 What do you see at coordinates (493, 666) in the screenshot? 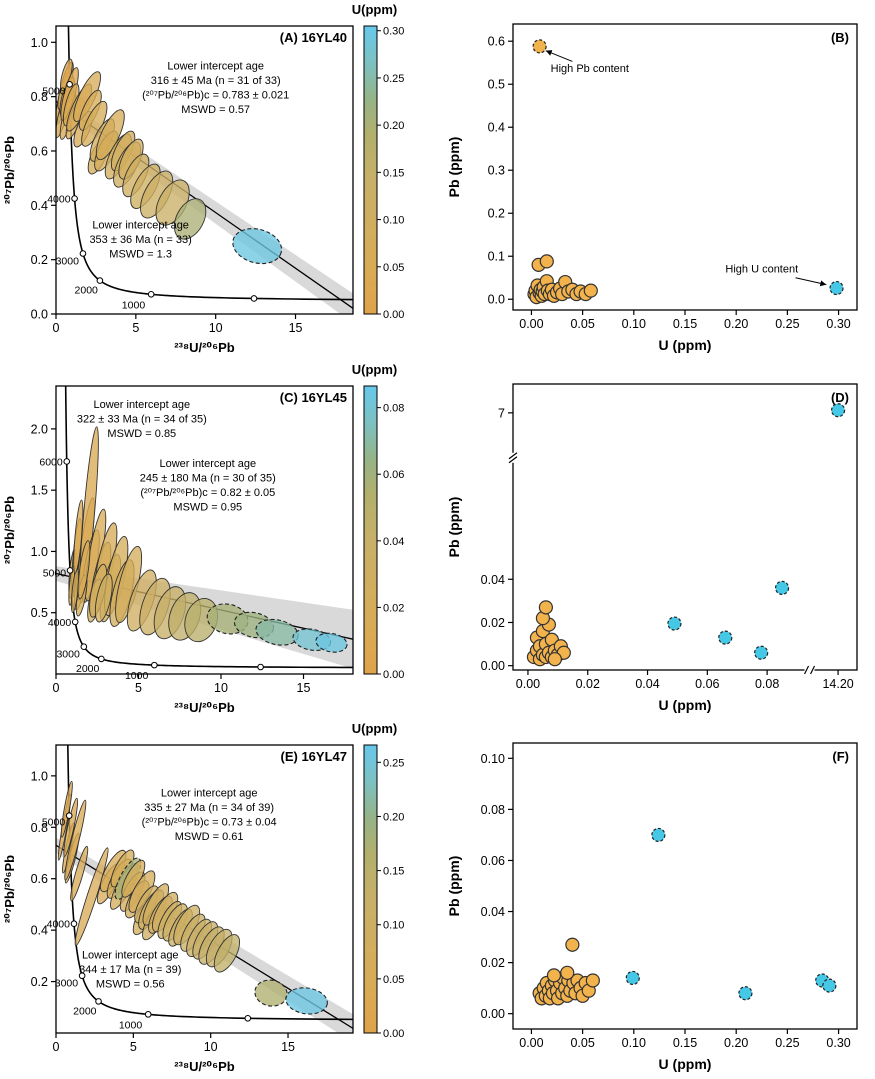
I see `y-tick-label: 0.00` at bounding box center [493, 666].